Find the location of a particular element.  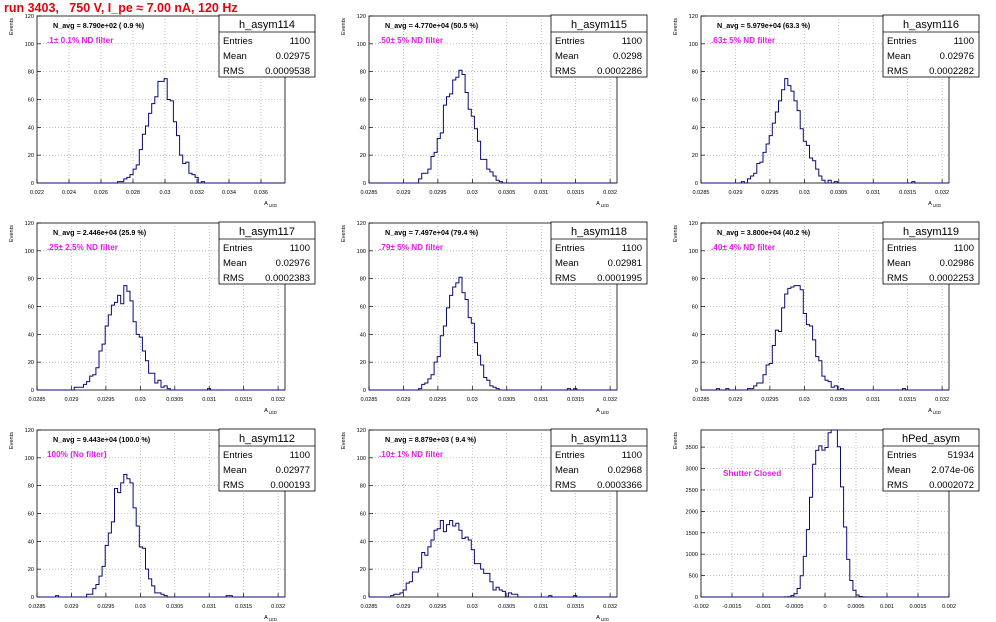

filter-label: .1± 0.1% ND filter is located at coordinates (80, 40).